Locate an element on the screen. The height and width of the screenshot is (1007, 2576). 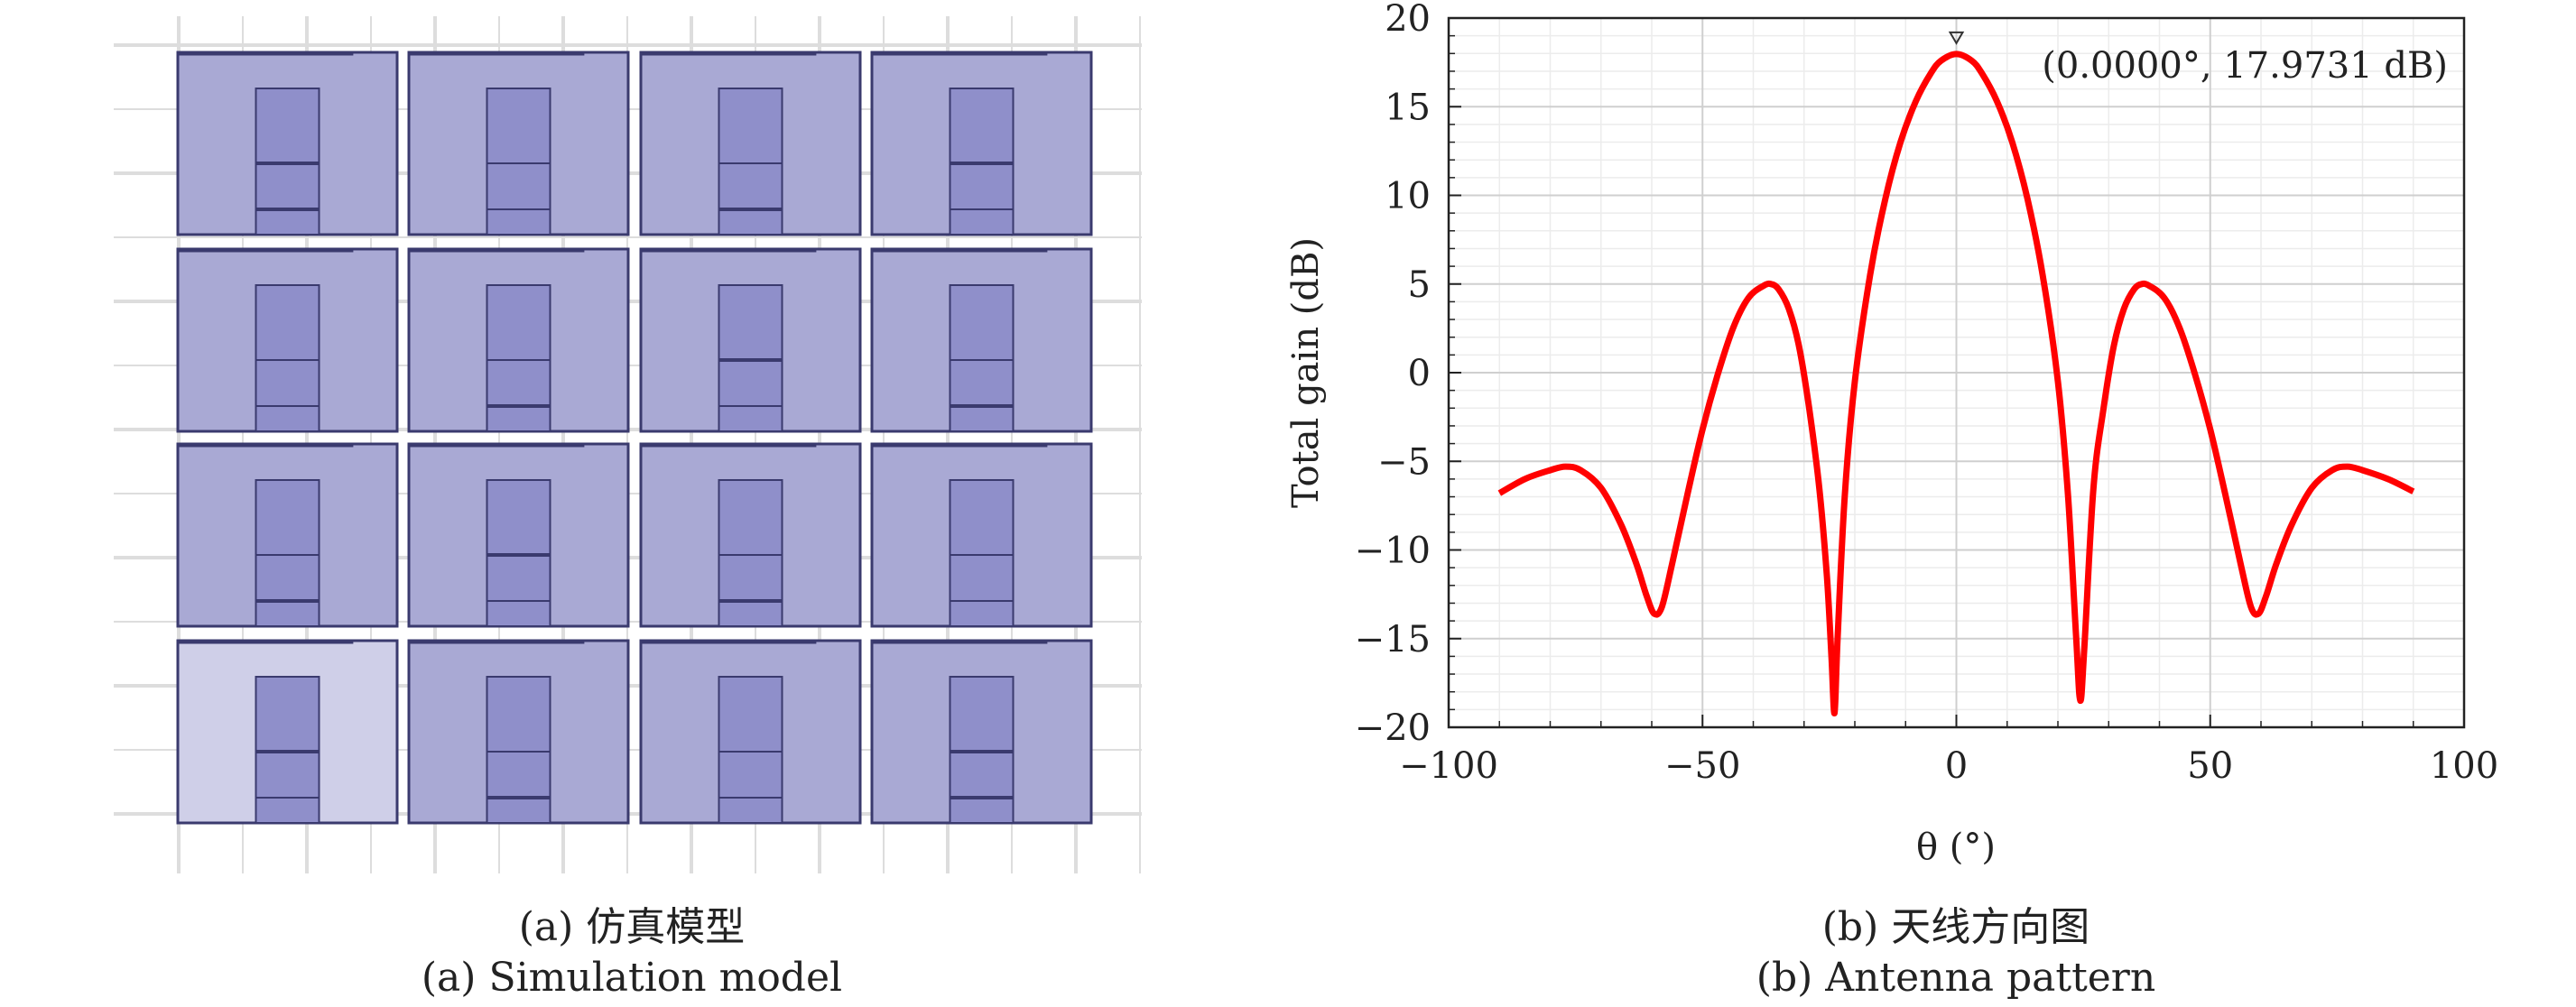
caption-a-english: (a) Simulation model is located at coordinates (632, 978).